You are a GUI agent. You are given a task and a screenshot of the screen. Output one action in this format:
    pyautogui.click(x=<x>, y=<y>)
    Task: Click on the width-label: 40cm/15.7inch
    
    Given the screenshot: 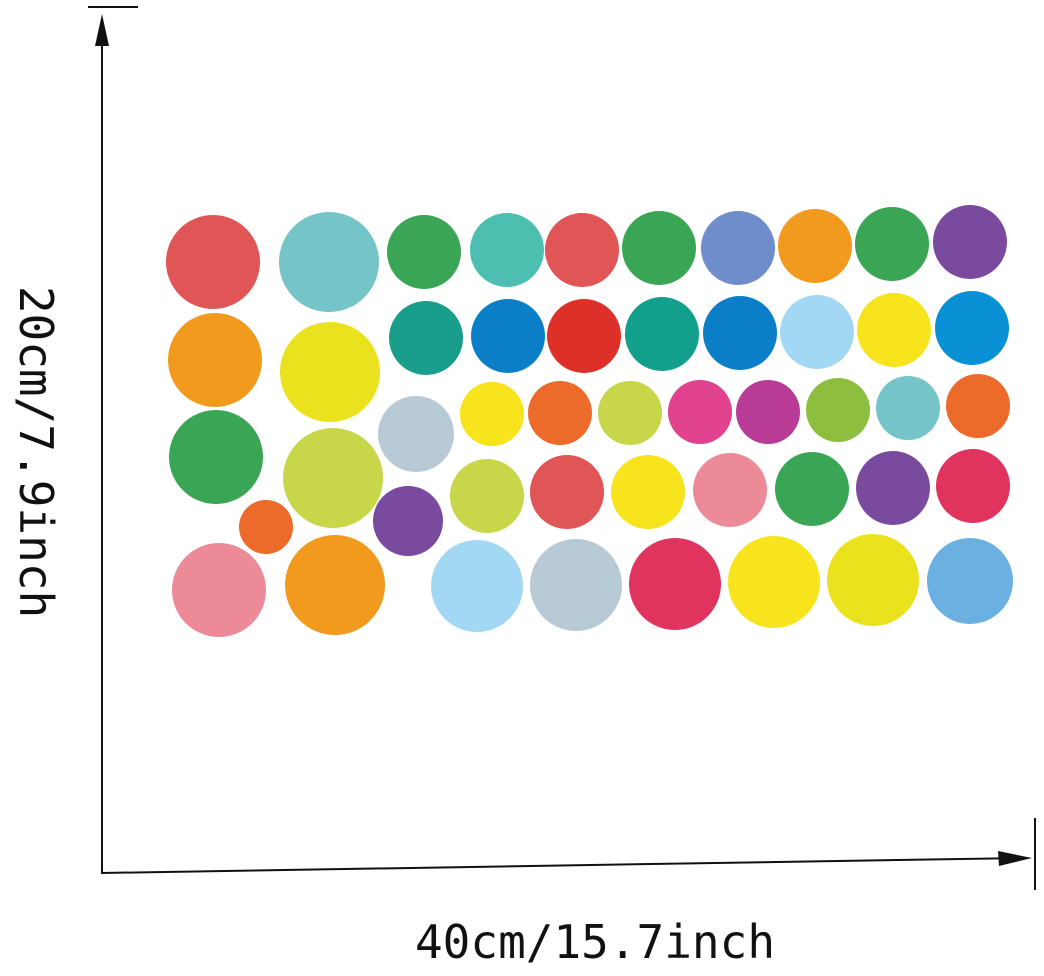 What is the action you would take?
    pyautogui.click(x=595, y=942)
    